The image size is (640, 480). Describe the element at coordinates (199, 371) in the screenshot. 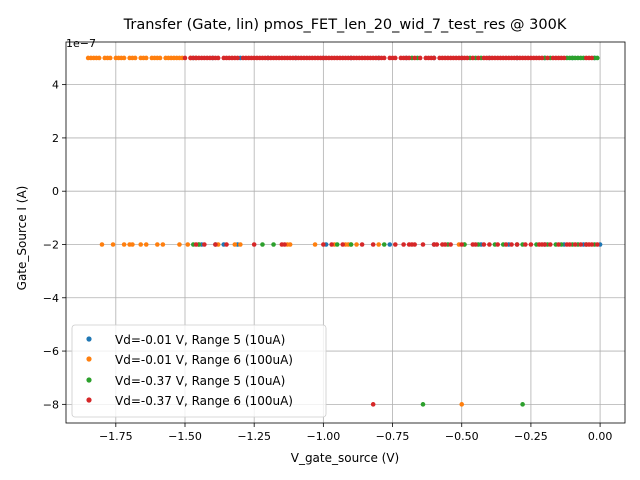

I see `legend-box` at that location.